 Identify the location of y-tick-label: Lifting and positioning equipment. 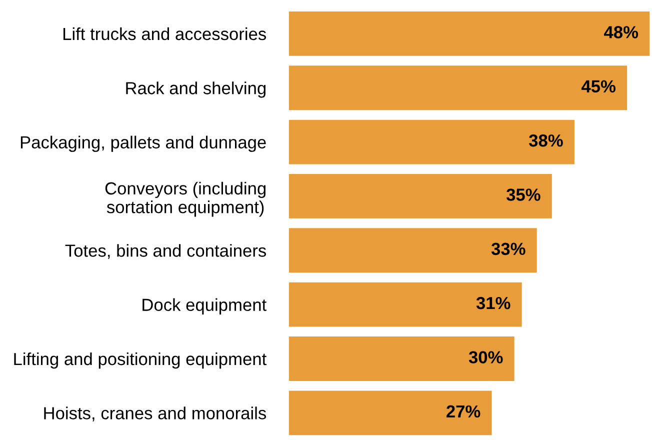
(140, 360).